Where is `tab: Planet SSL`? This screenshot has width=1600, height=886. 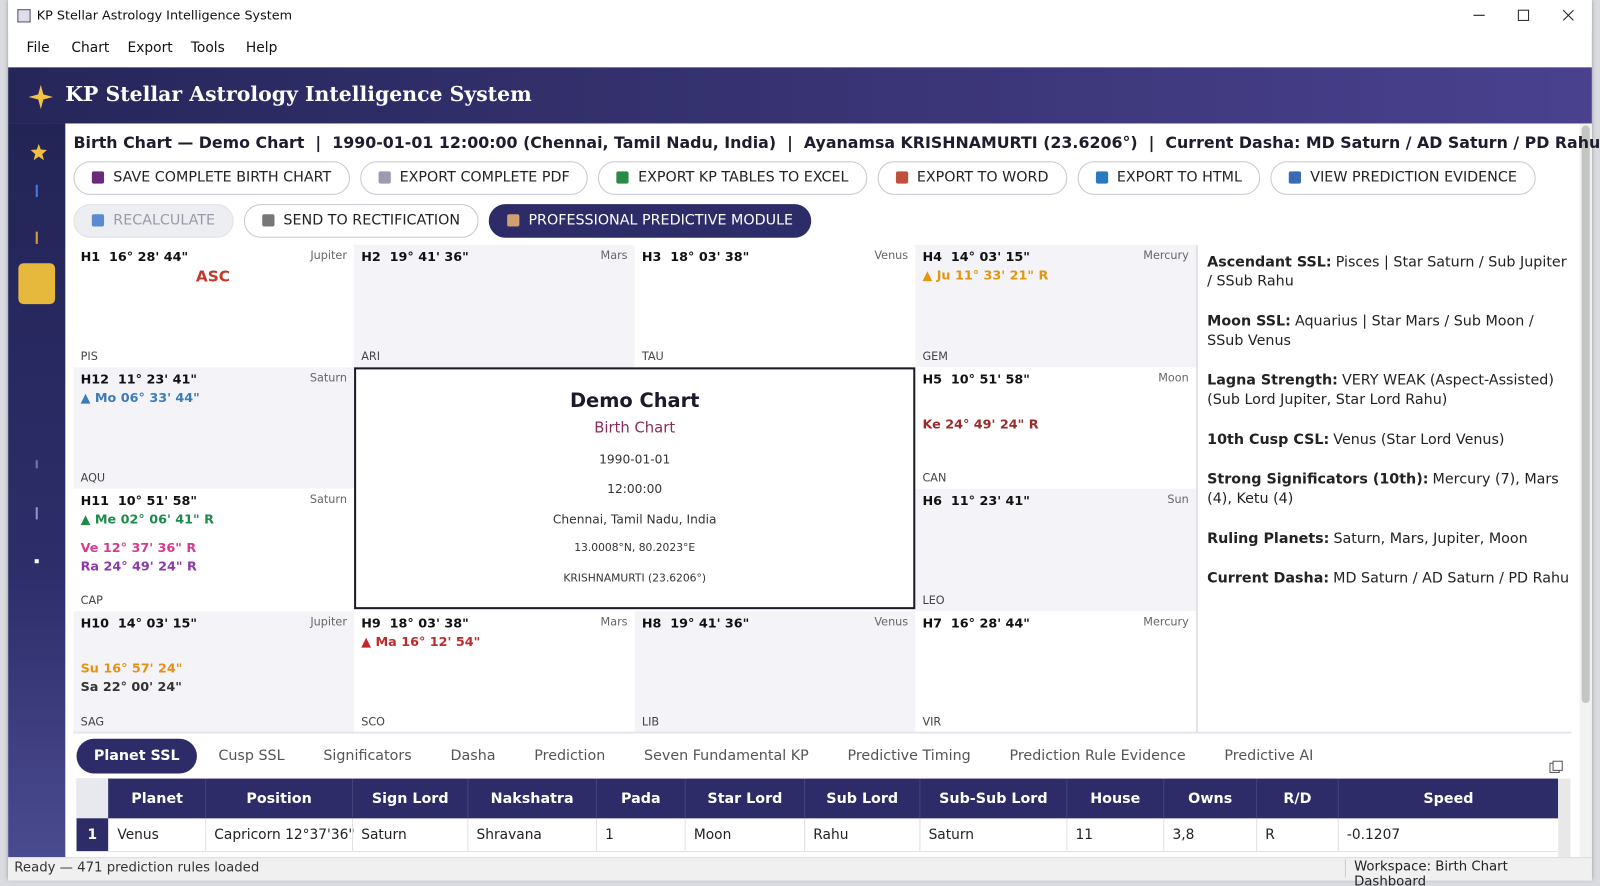 tab: Planet SSL is located at coordinates (136, 756).